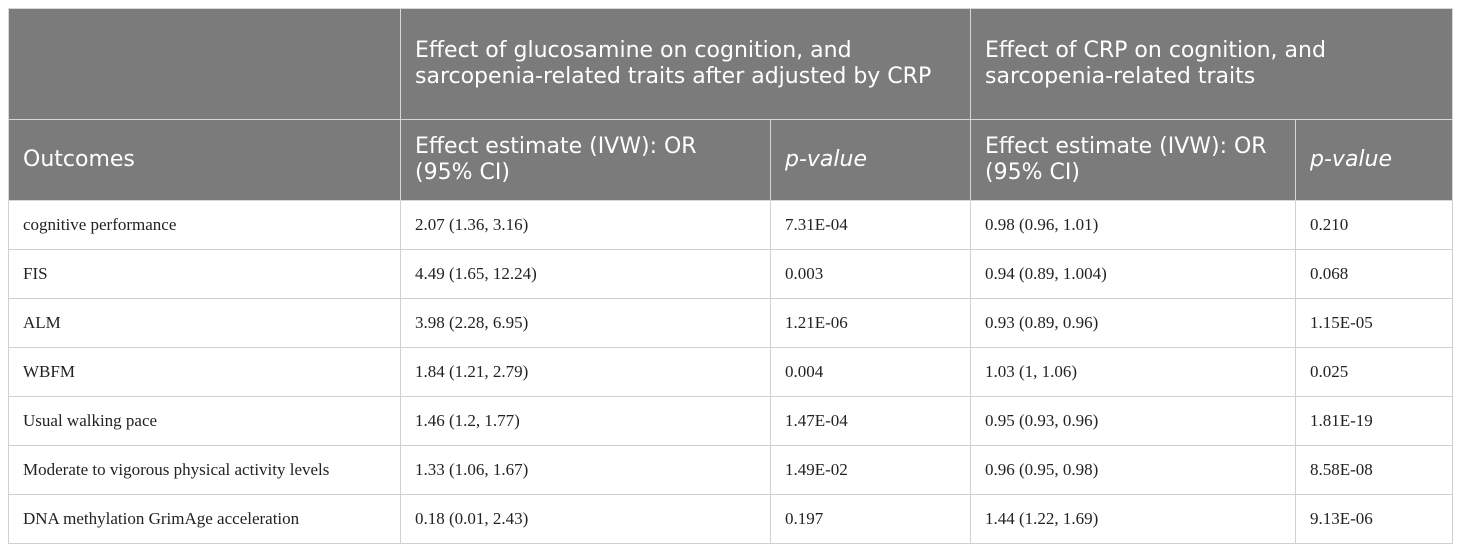 This screenshot has width=1460, height=545. What do you see at coordinates (204, 274) in the screenshot?
I see `outcome-cell: FIS` at bounding box center [204, 274].